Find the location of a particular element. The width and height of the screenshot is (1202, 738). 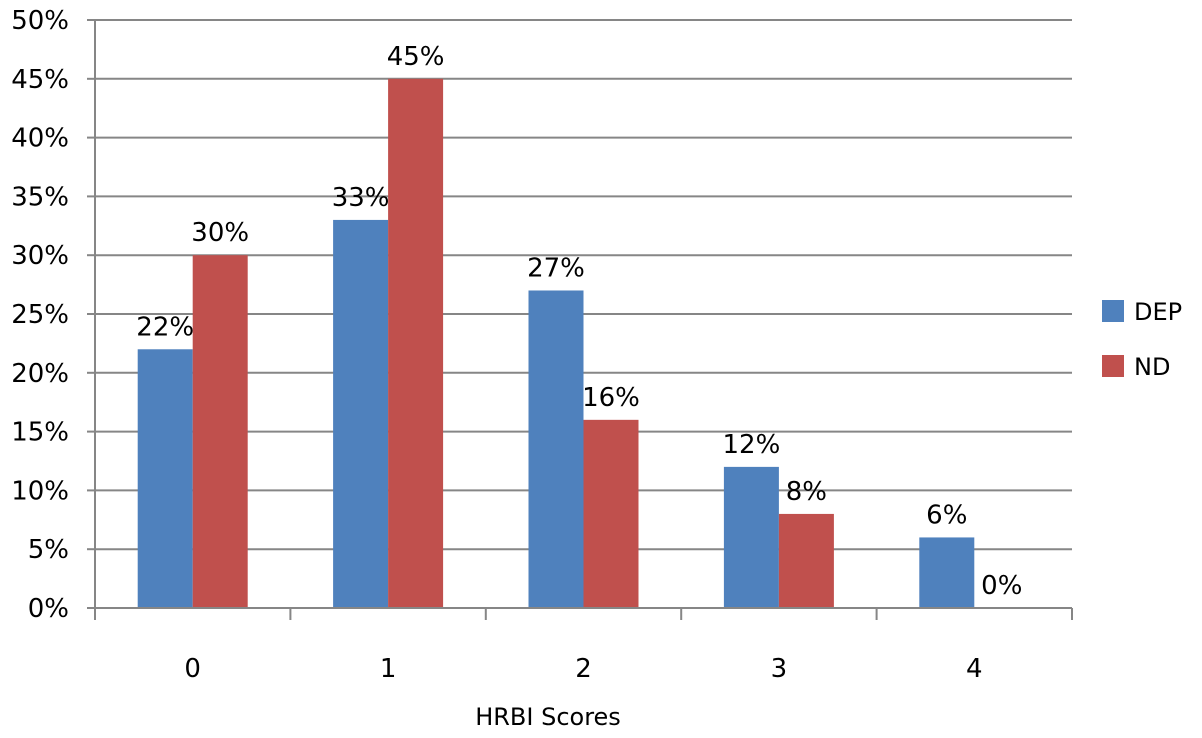

y-tick-label: 15% is located at coordinates (40, 433).